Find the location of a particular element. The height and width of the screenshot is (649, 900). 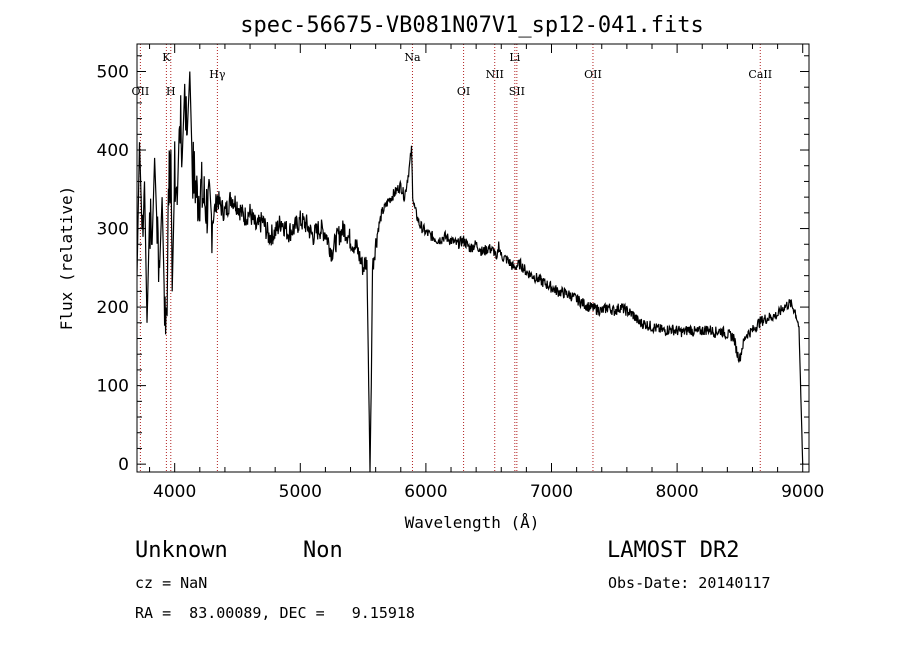

x-tick-label: 4000 is located at coordinates (174, 492).